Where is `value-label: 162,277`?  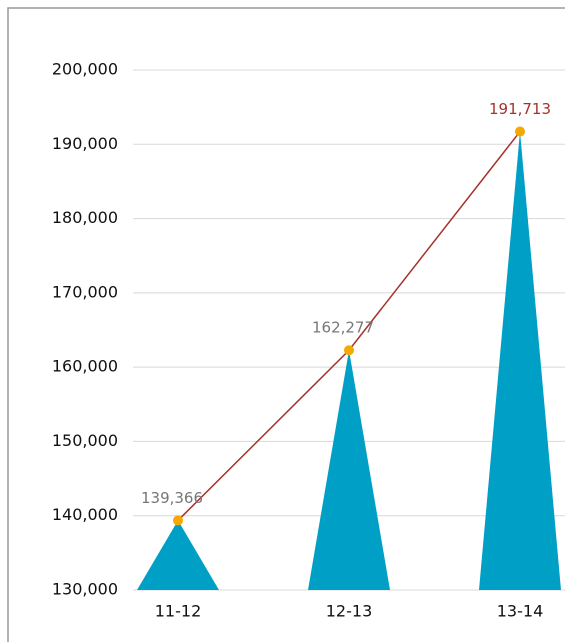 value-label: 162,277 is located at coordinates (343, 328).